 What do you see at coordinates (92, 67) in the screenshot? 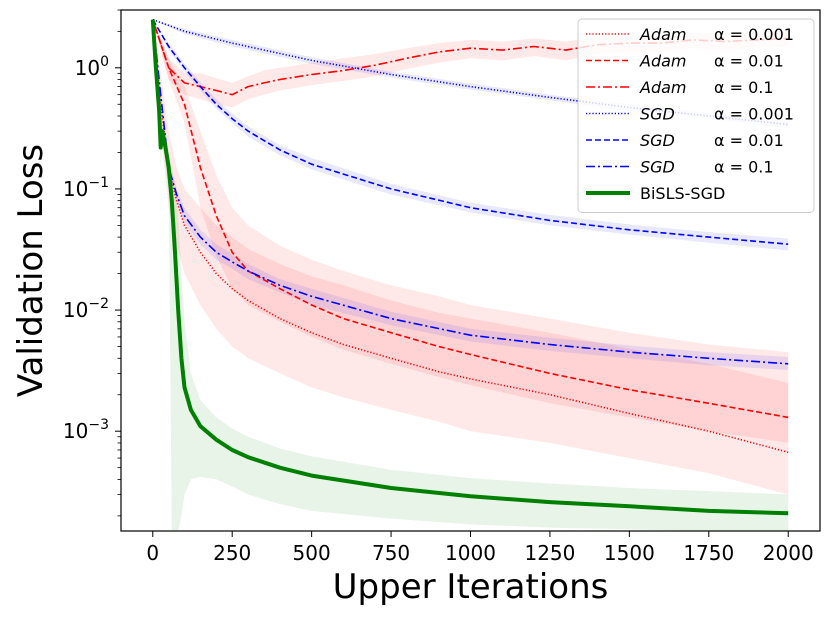
I see `y-tick-label: 10⁰` at bounding box center [92, 67].